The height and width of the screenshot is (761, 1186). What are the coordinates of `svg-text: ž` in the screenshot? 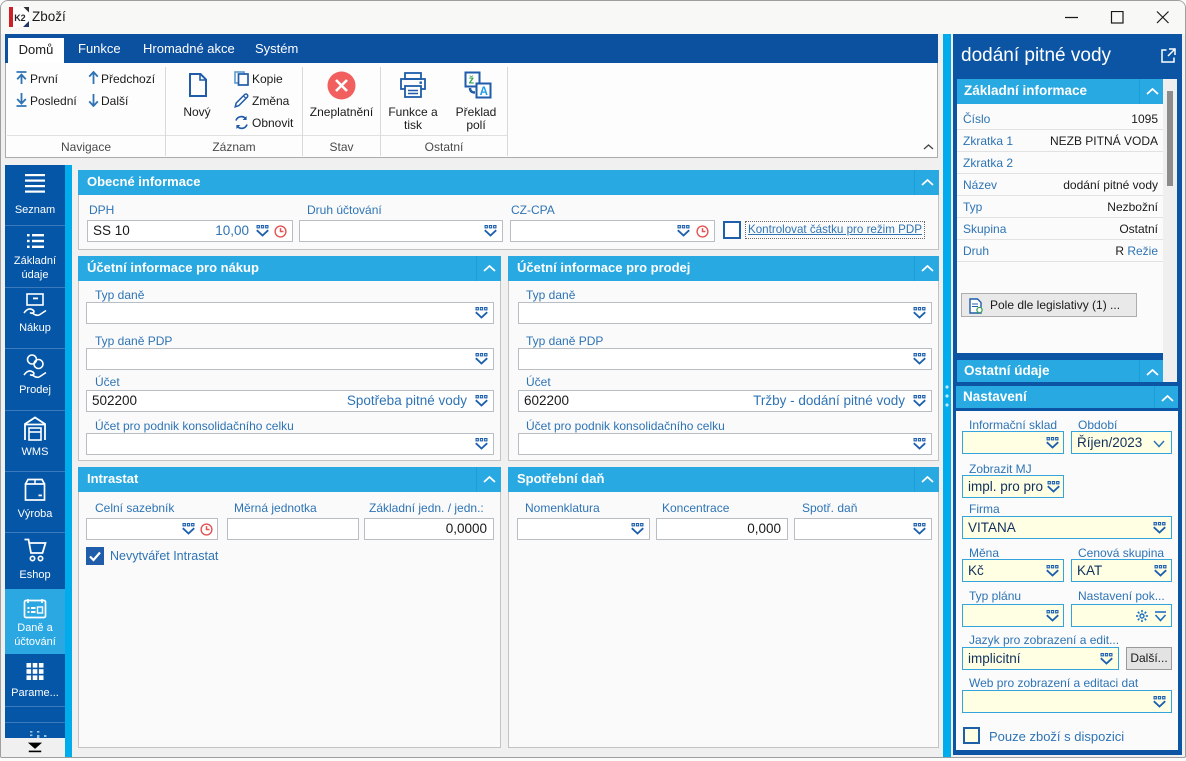 It's located at (472, 81).